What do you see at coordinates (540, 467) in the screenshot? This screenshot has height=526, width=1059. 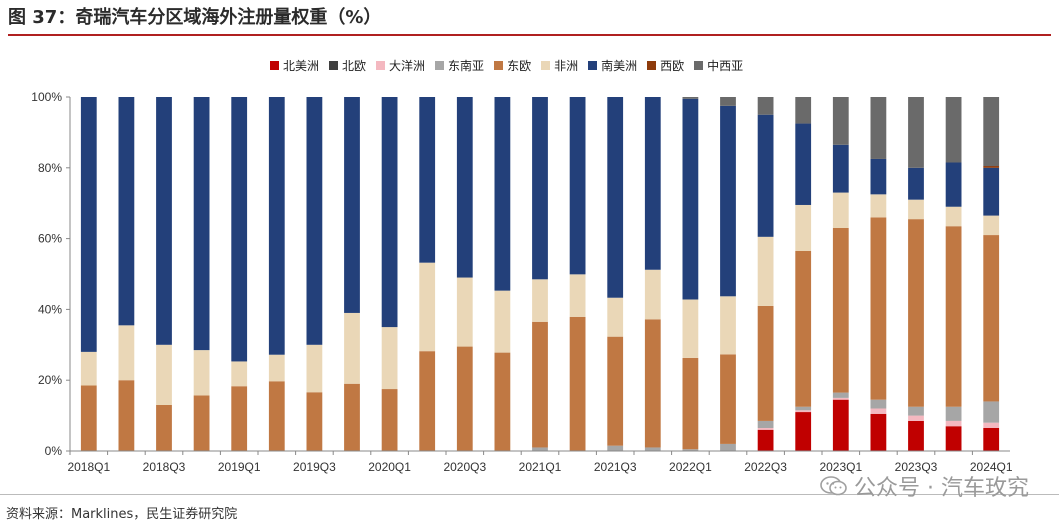 I see `x-tick-label: 2021Q1` at bounding box center [540, 467].